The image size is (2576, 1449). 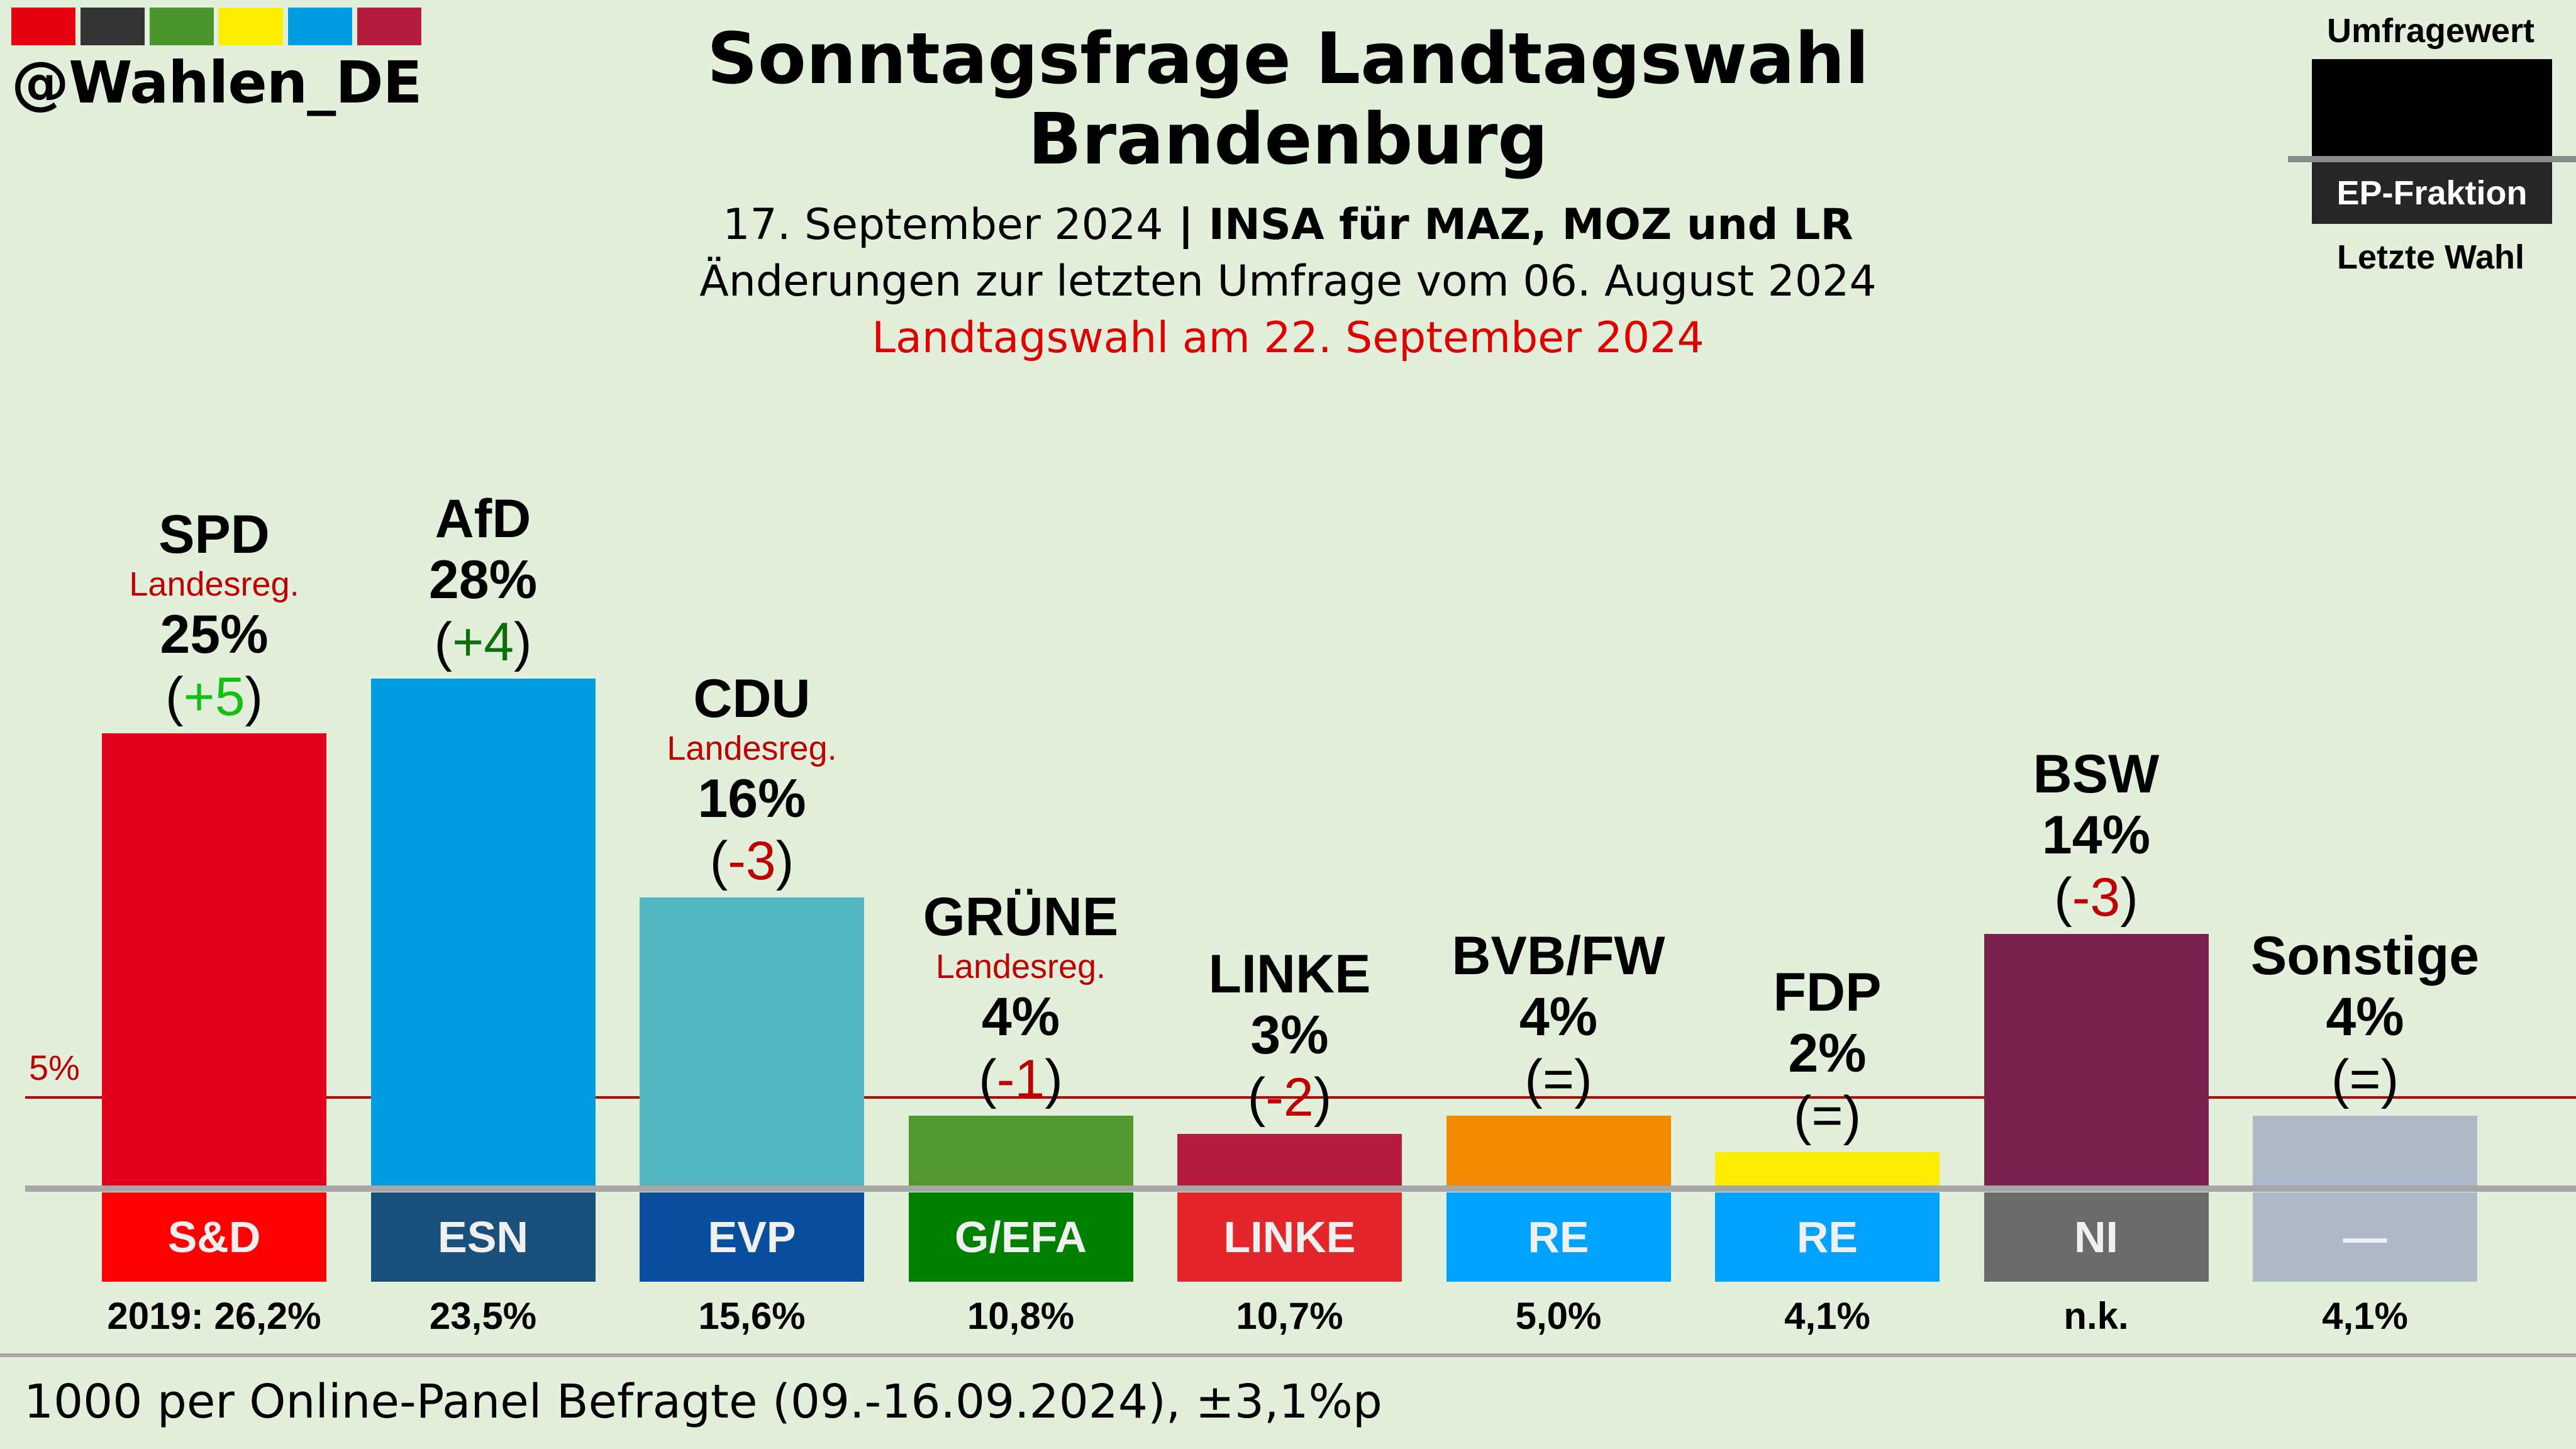 I want to click on party-label-bsw: BSW 14% (-3), so click(x=2096, y=836).